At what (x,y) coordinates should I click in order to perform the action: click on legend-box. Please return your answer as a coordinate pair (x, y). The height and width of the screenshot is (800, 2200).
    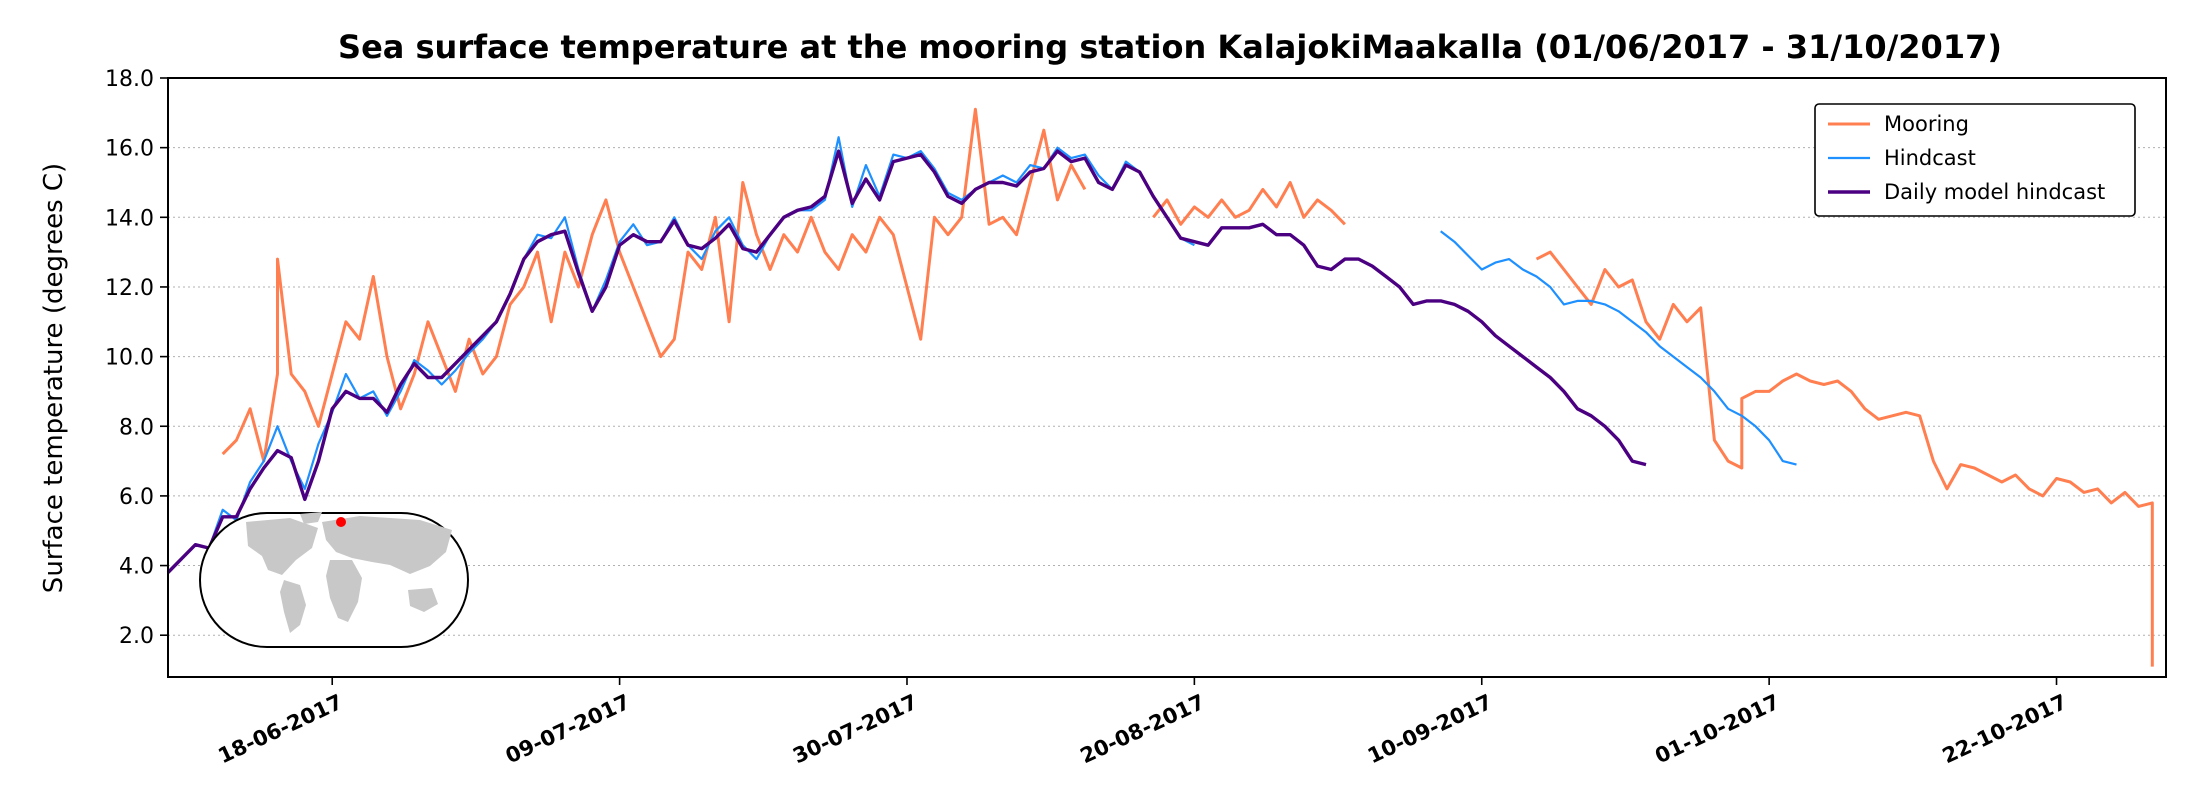
    Looking at the image, I should click on (1975, 160).